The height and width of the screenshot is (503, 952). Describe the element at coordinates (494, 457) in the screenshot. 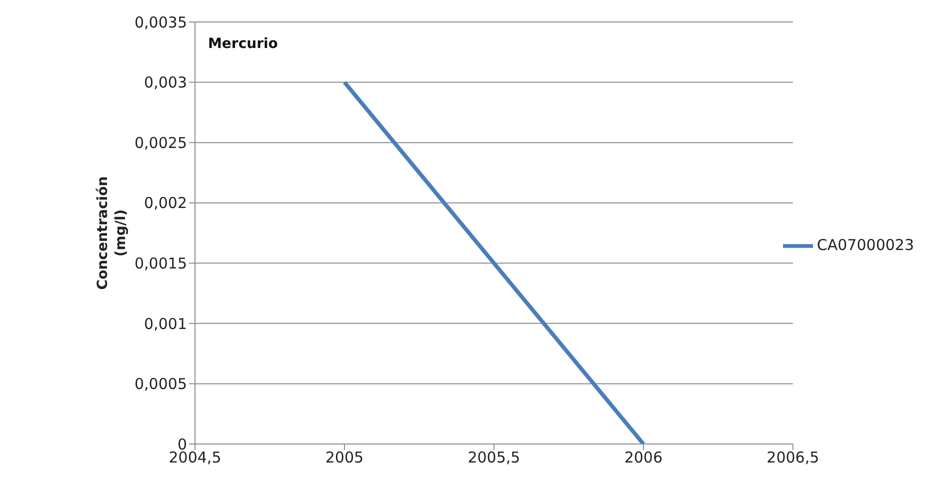

I see `x-tick-label: 2005,5` at that location.